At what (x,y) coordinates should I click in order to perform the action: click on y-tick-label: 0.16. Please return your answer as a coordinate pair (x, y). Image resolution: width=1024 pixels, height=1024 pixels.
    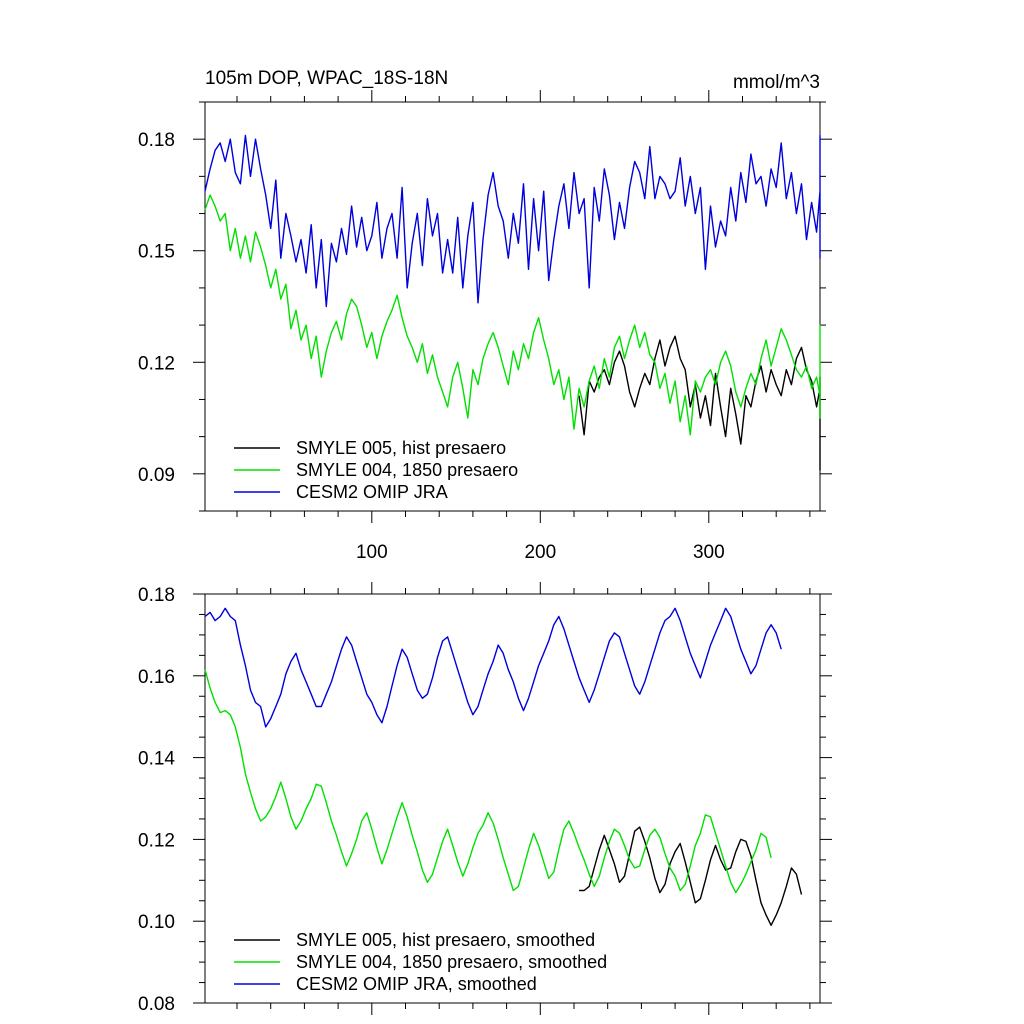
    Looking at the image, I should click on (156, 677).